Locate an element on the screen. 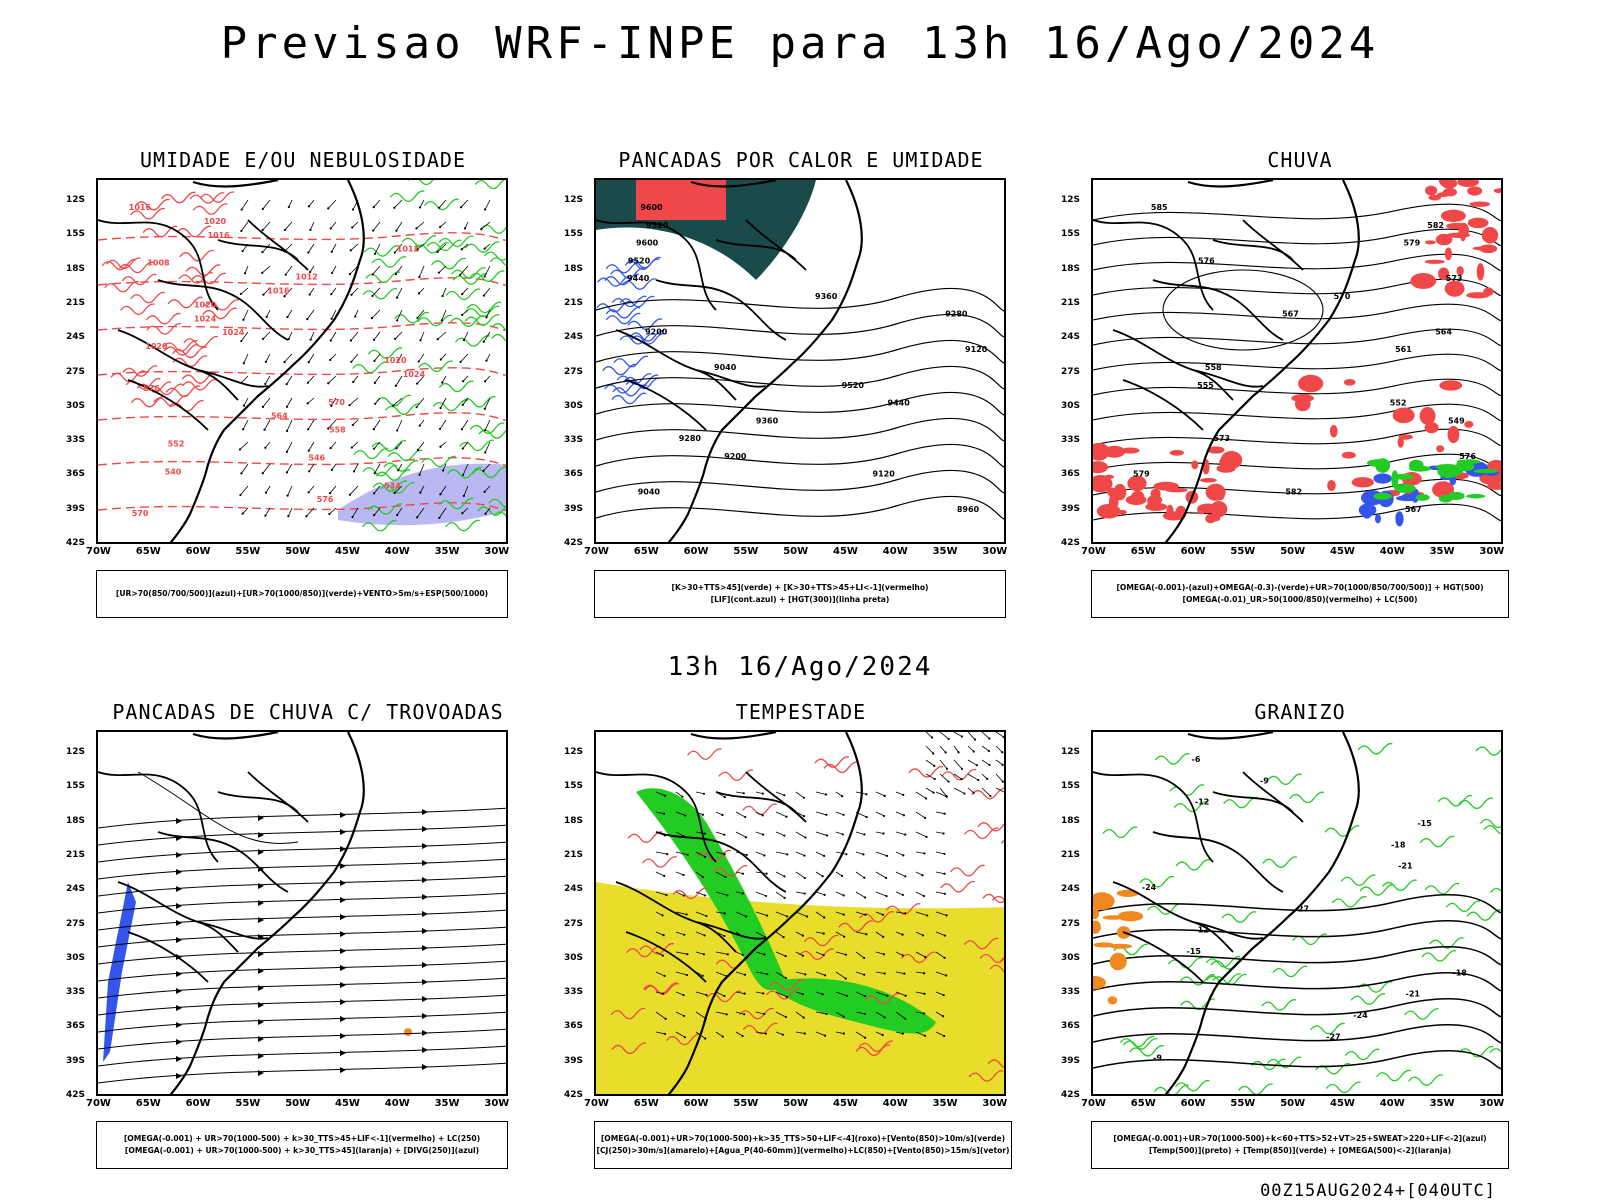  lat-tick-label: 12S is located at coordinates (76, 752).